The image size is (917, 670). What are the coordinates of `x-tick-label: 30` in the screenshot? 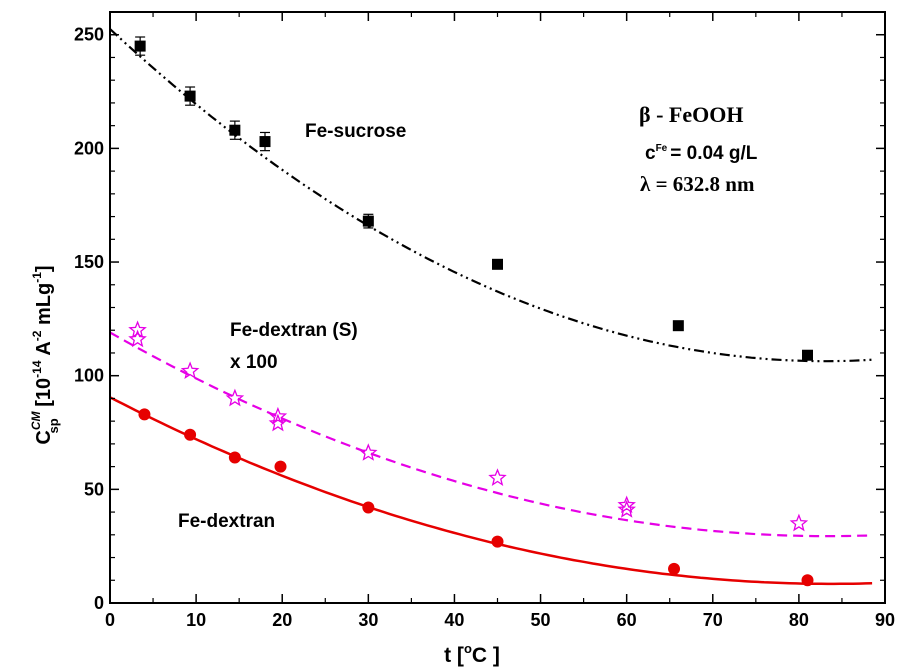 It's located at (368, 620).